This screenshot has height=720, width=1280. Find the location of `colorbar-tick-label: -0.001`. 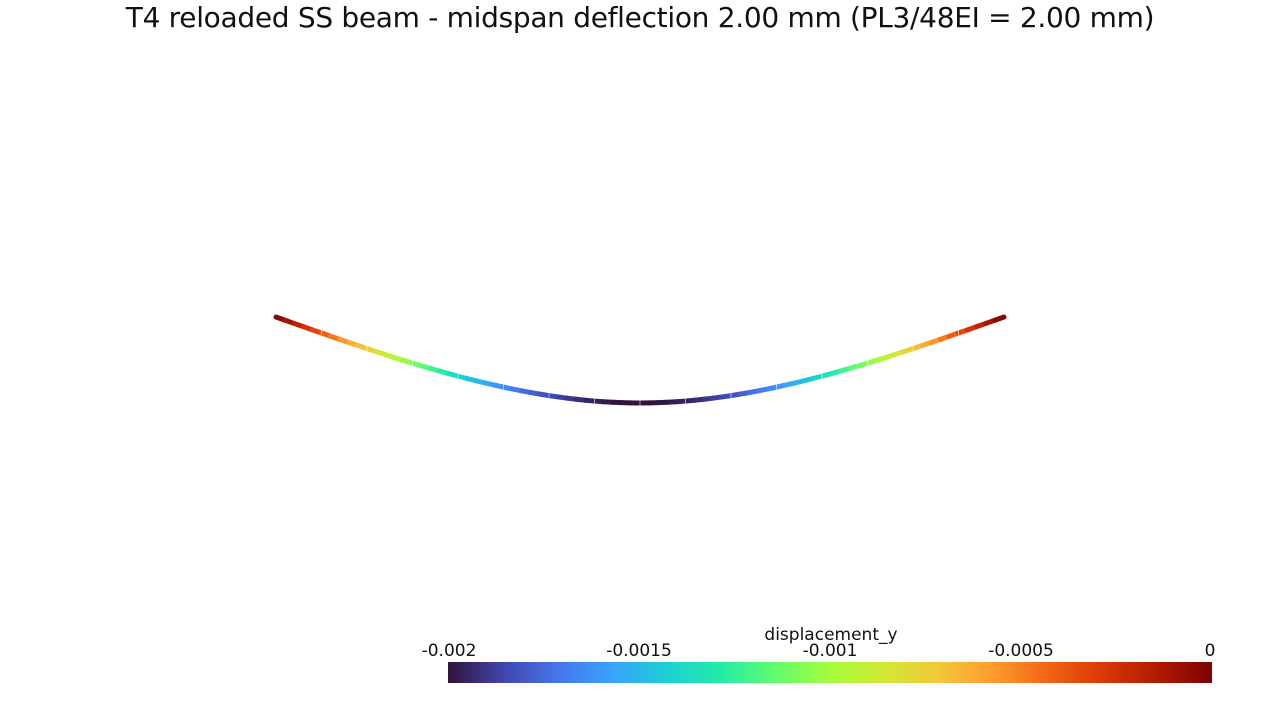

colorbar-tick-label: -0.001 is located at coordinates (830, 651).